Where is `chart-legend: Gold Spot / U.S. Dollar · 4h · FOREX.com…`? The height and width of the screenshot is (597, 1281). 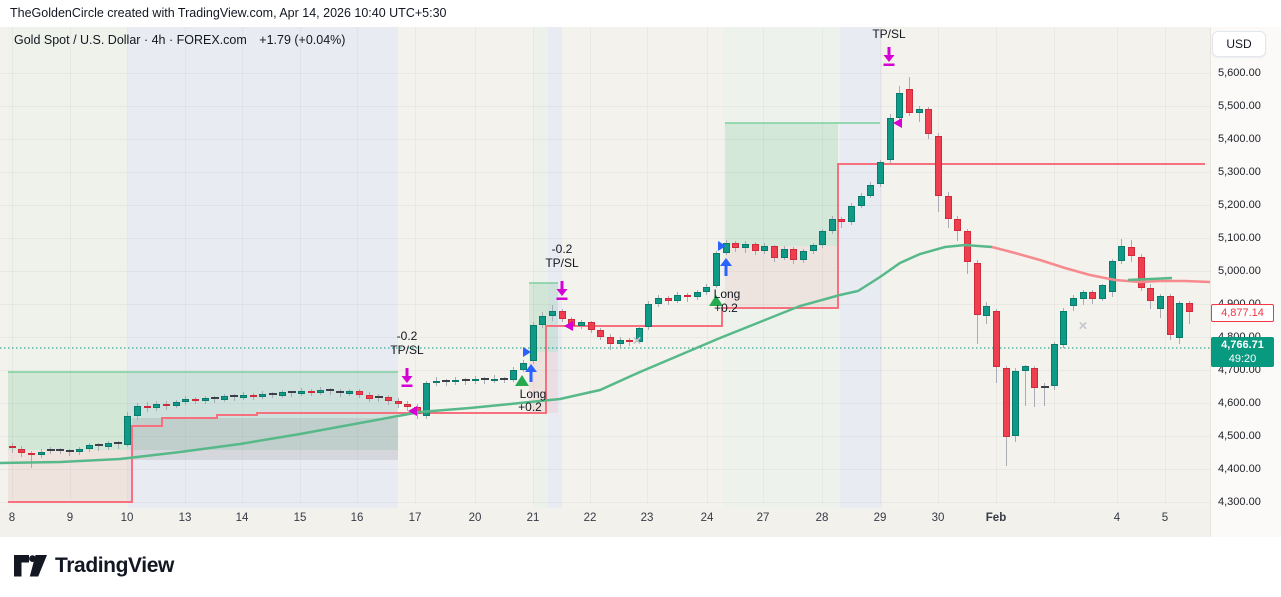 chart-legend: Gold Spot / U.S. Dollar · 4h · FOREX.com… is located at coordinates (179, 40).